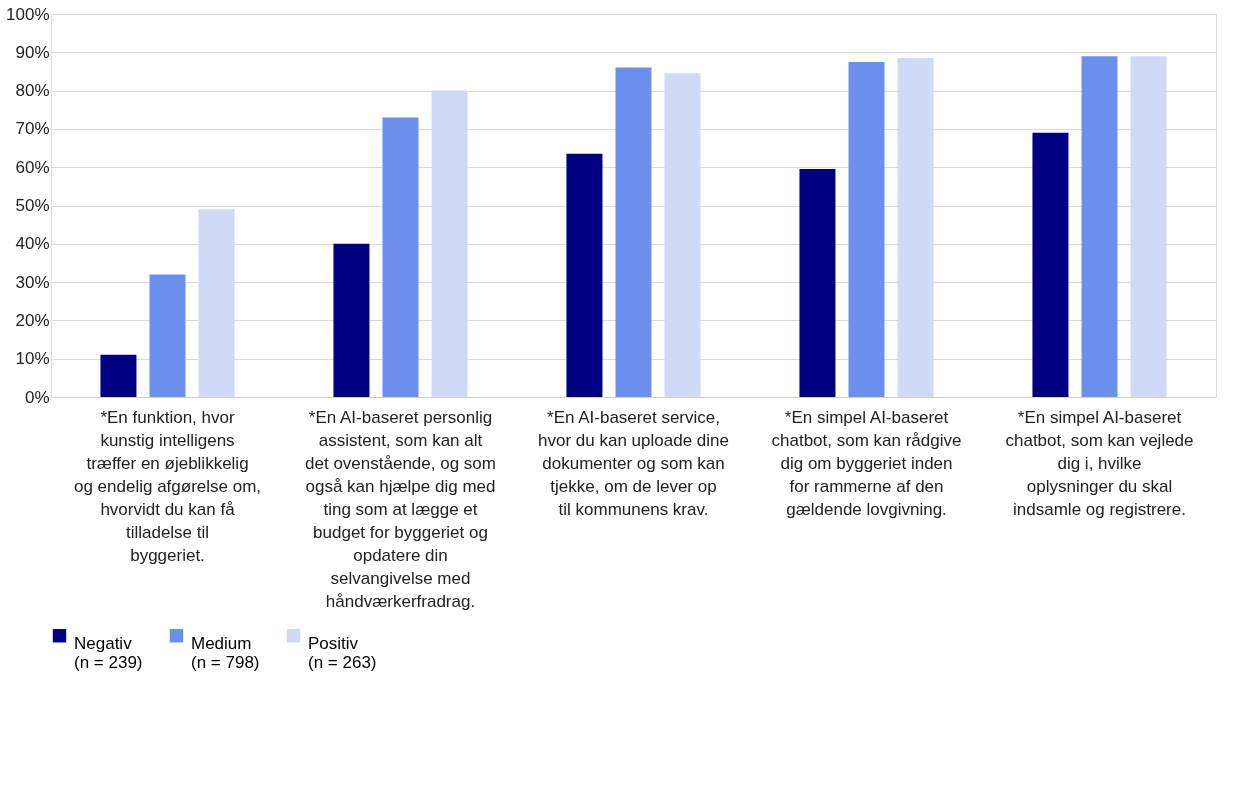  What do you see at coordinates (108, 652) in the screenshot?
I see `legend-label: Negativ (n = 239)` at bounding box center [108, 652].